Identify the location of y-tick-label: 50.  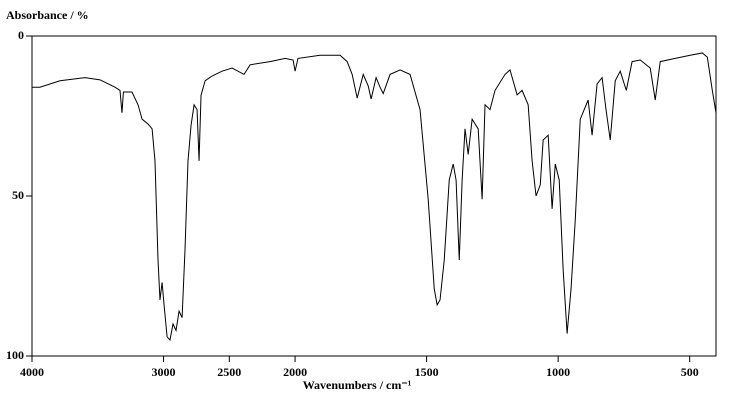
(18, 195).